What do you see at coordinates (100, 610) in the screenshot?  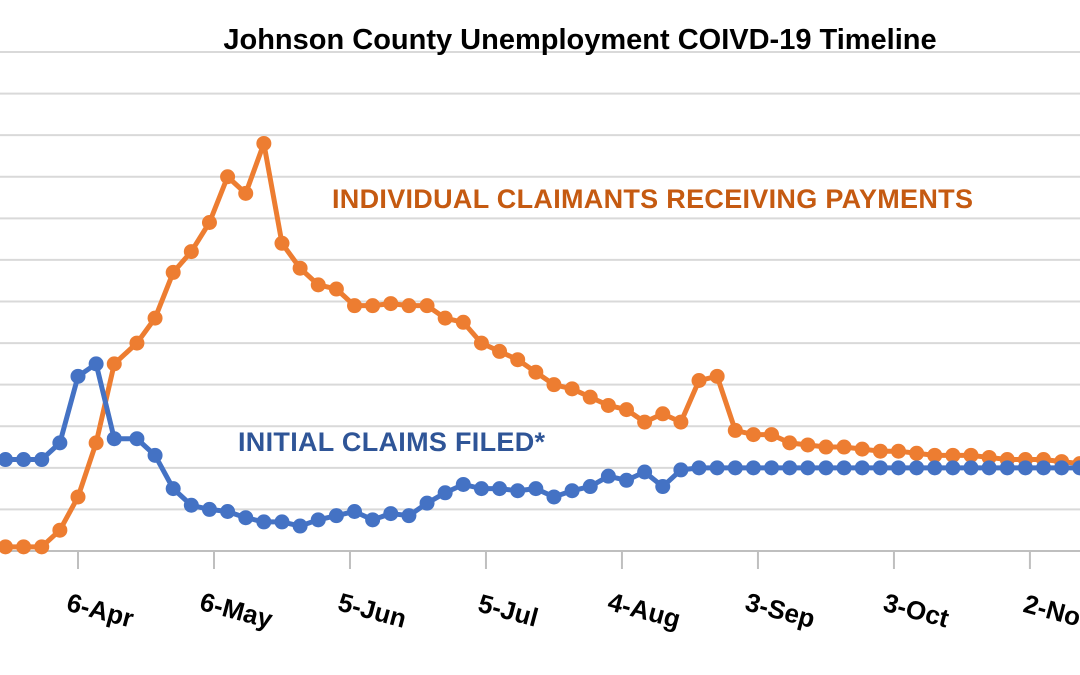 I see `x-tick-label: 6-Apr` at bounding box center [100, 610].